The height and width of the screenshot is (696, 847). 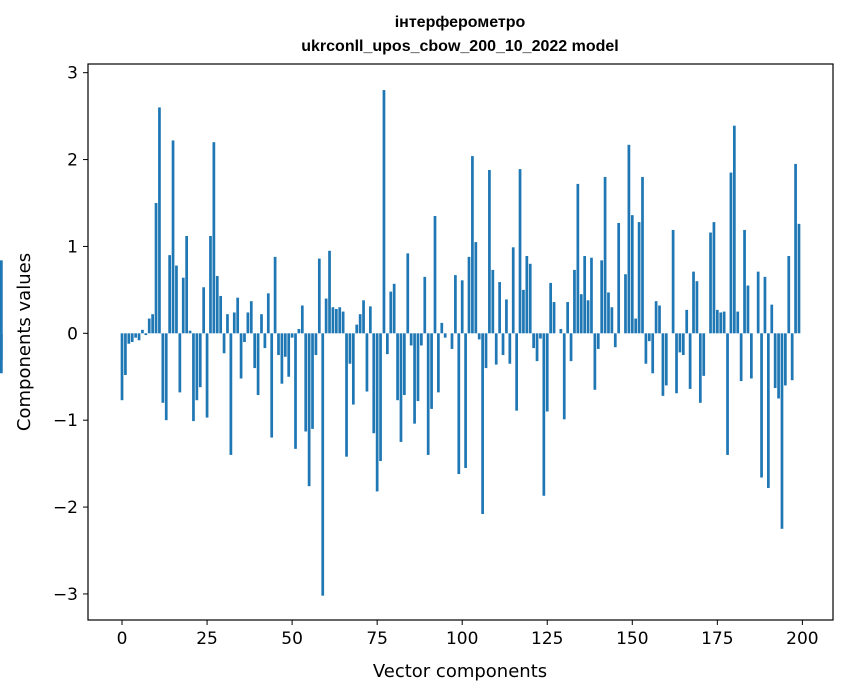 I want to click on y-axis-ticks: −3 −2 −1 0 1 2 3, so click(x=70, y=334).